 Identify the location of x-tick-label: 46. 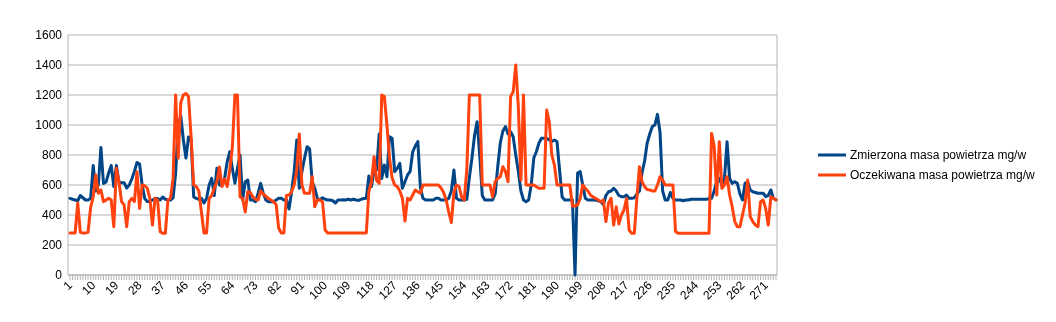
(181, 287).